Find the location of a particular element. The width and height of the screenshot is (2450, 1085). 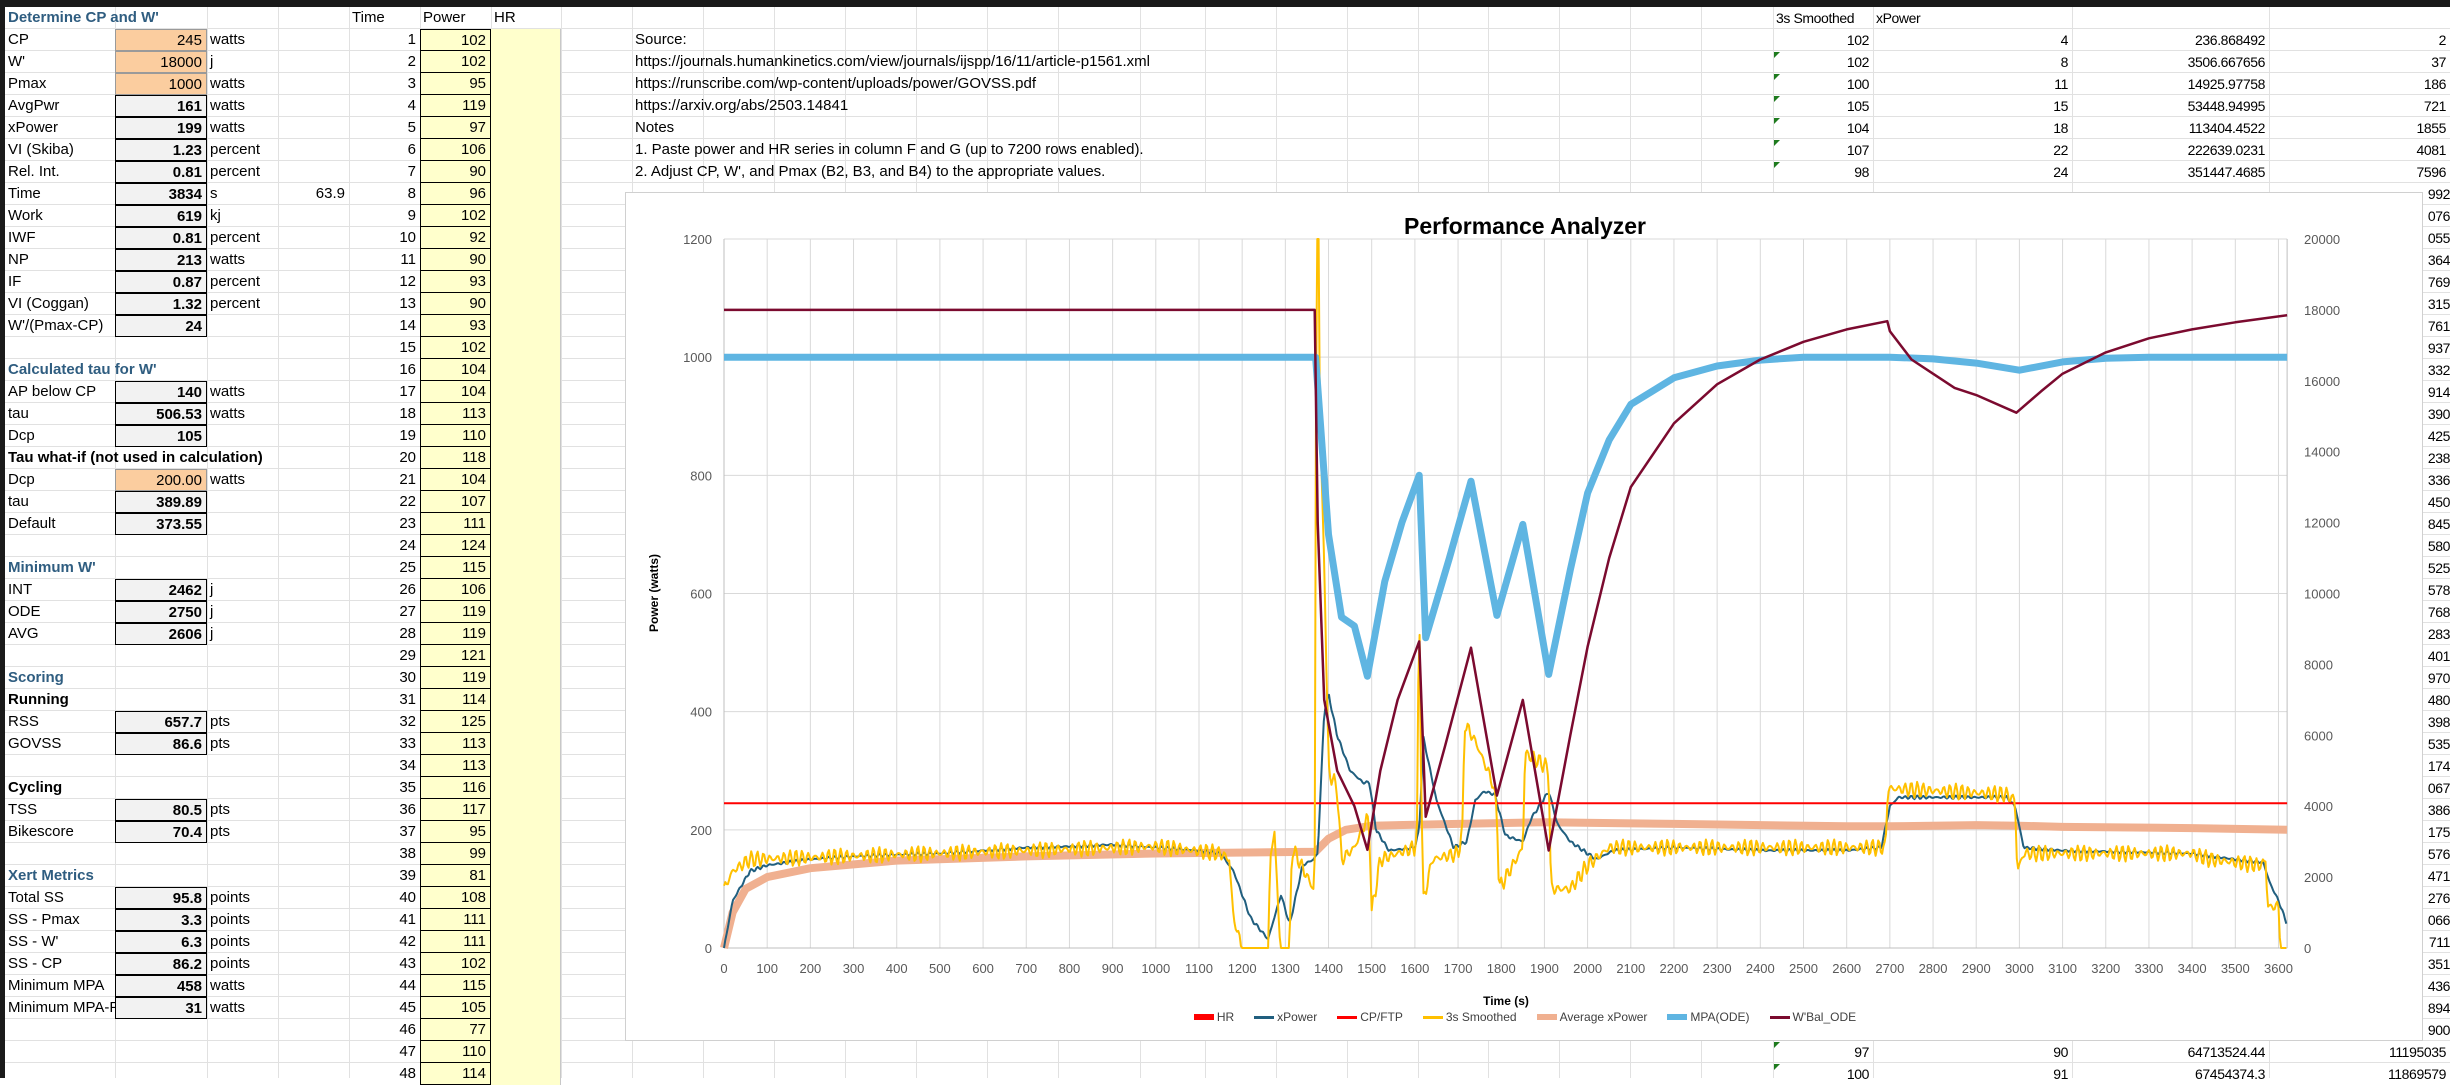

time-header: Time is located at coordinates (368, 17).